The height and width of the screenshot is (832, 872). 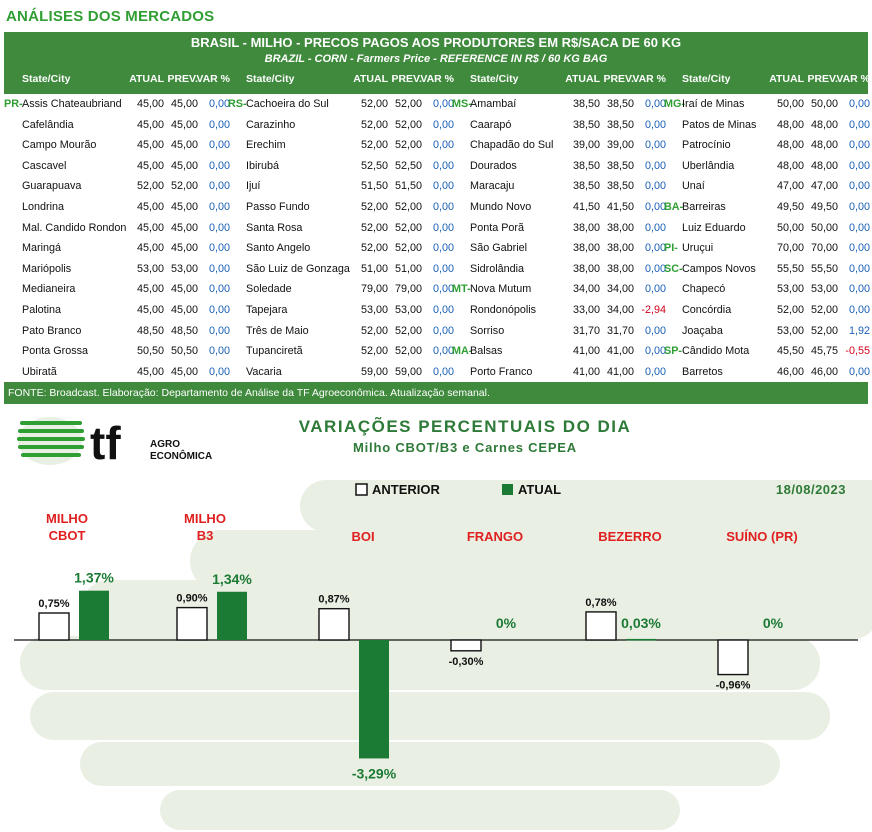 What do you see at coordinates (266, 145) in the screenshot?
I see `city-name: Erechim` at bounding box center [266, 145].